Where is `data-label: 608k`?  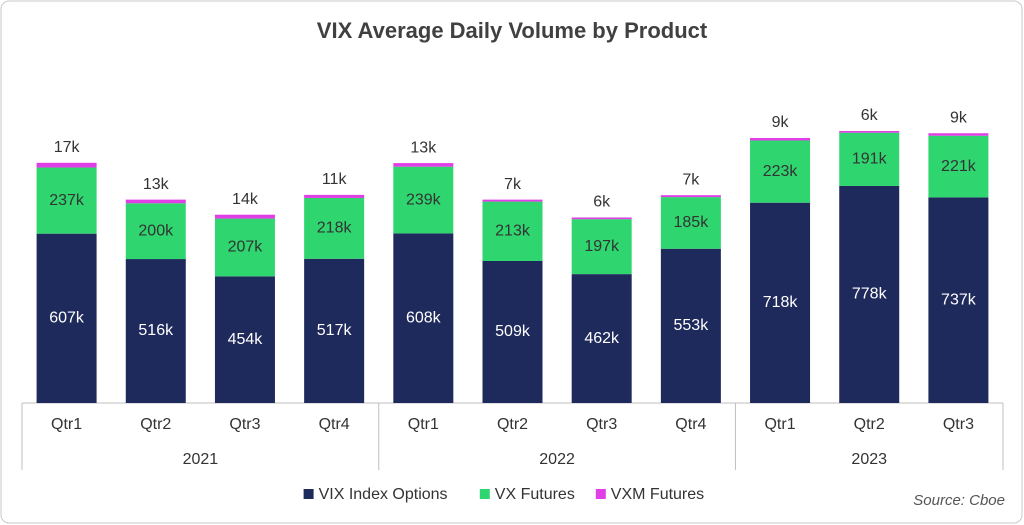
data-label: 608k is located at coordinates (424, 317).